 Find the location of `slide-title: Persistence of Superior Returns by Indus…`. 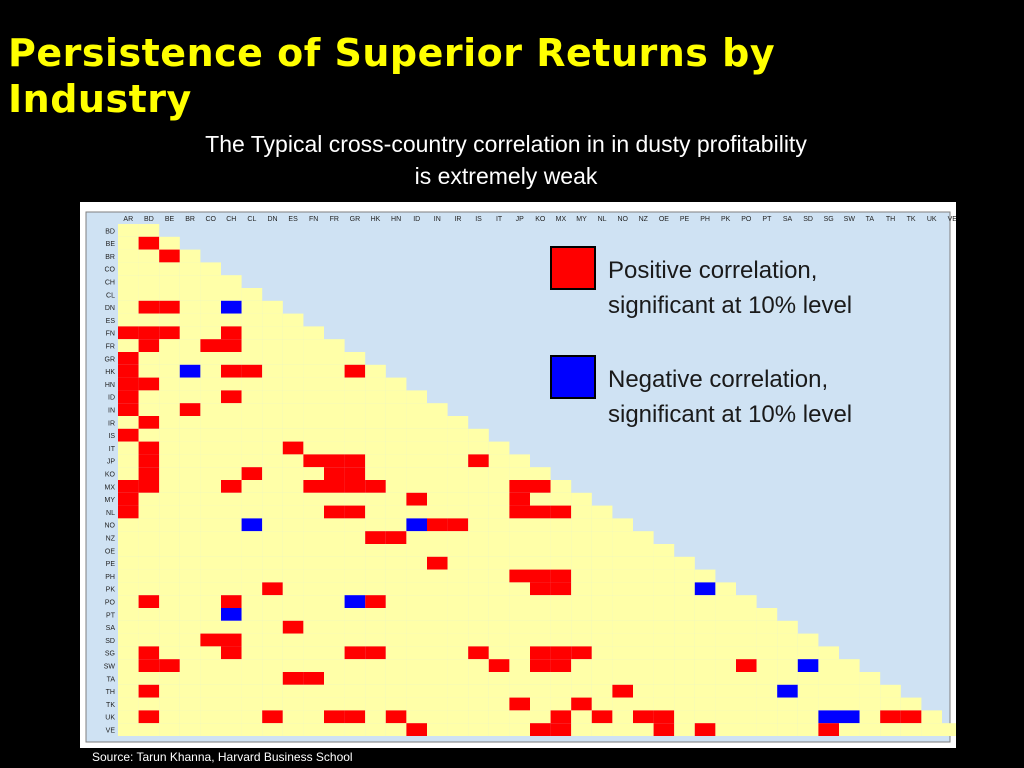

slide-title: Persistence of Superior Returns by Indus… is located at coordinates (392, 76).